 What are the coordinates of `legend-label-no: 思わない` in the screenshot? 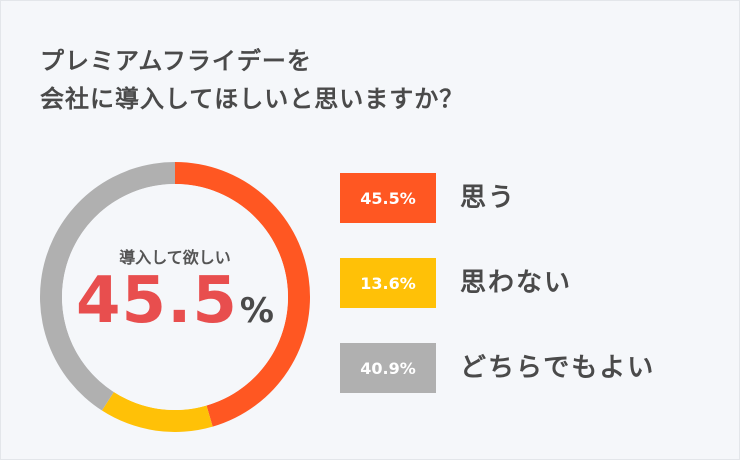 It's located at (516, 283).